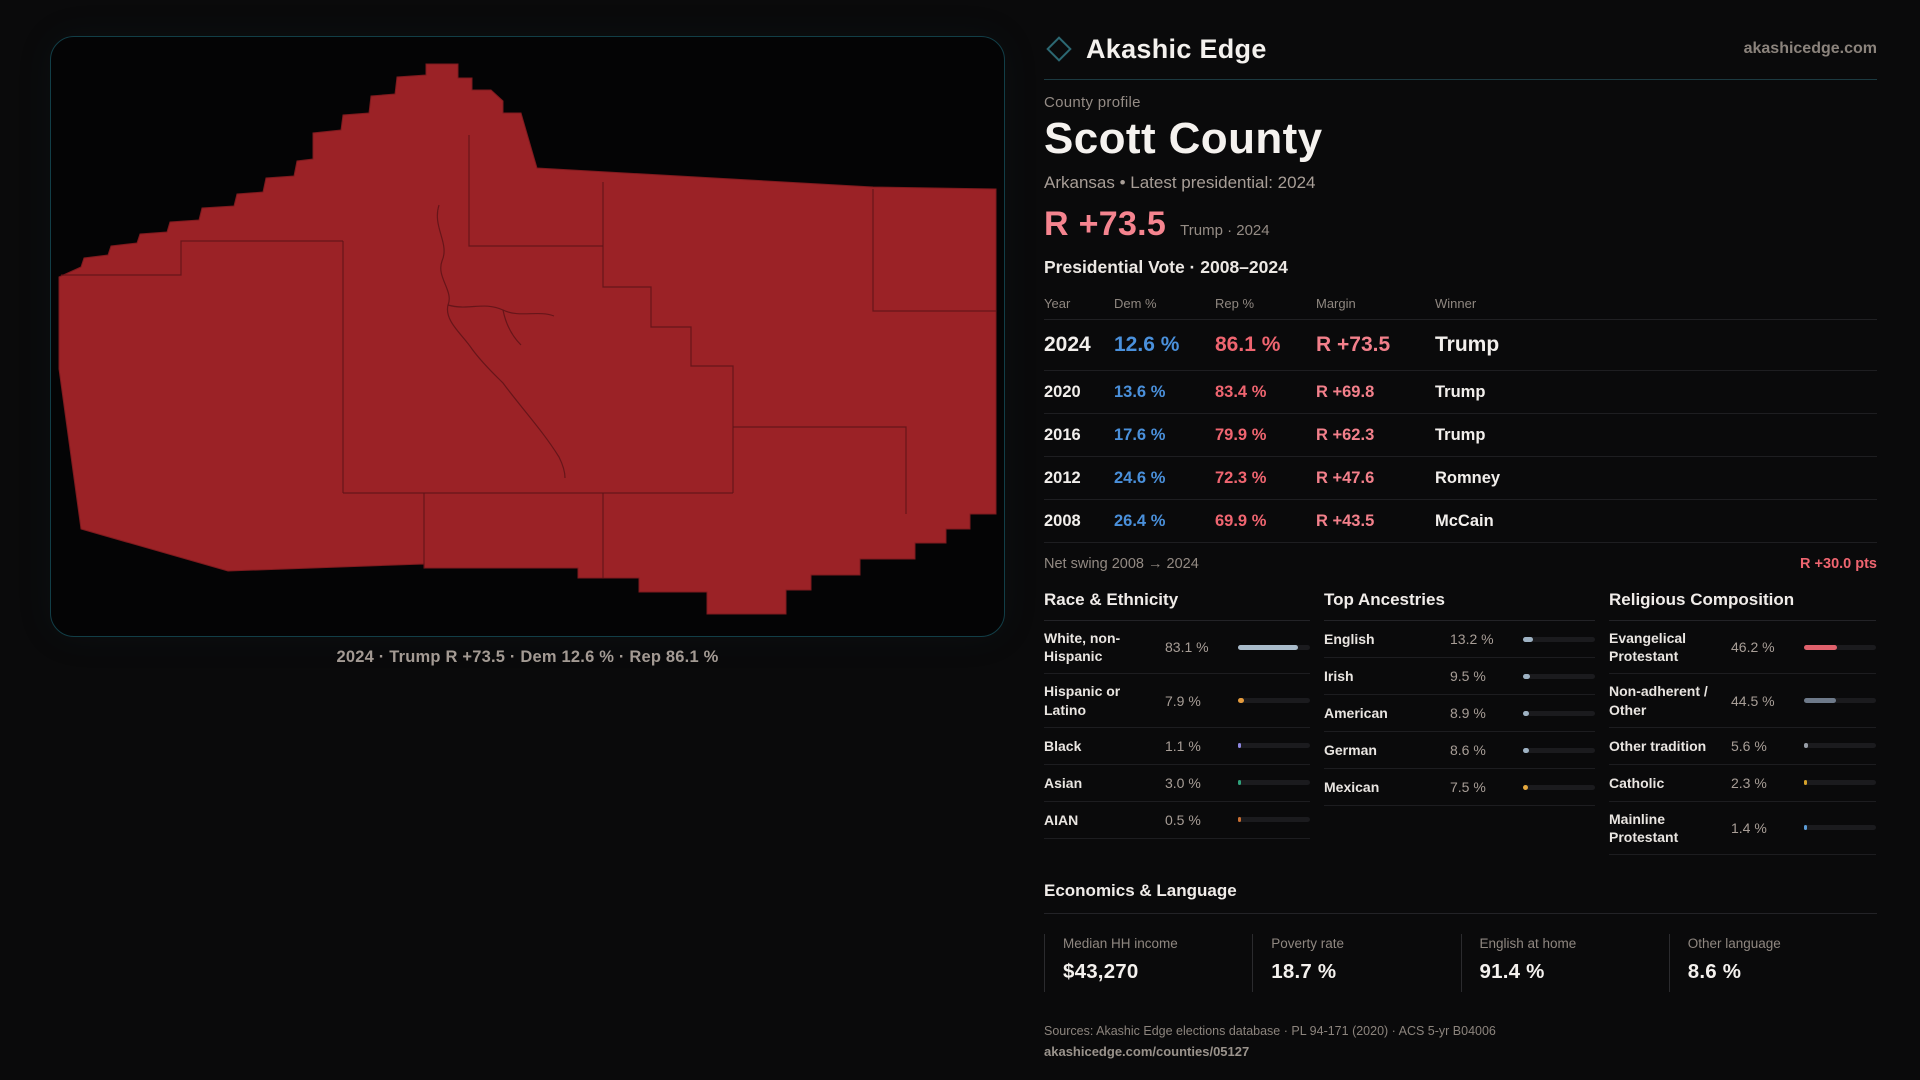  Describe the element at coordinates (1356, 963) in the screenshot. I see `stat-poverty-rate: Poverty rate 18.7 %` at that location.